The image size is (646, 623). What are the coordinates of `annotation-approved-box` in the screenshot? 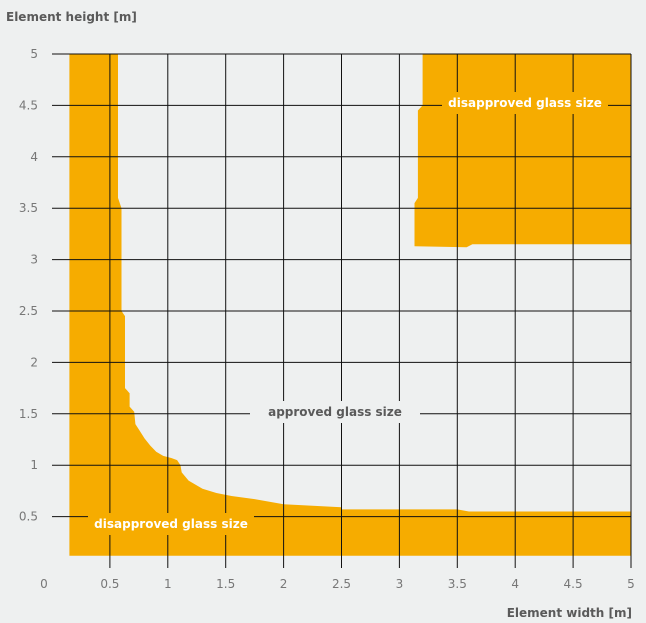 It's located at (335, 412).